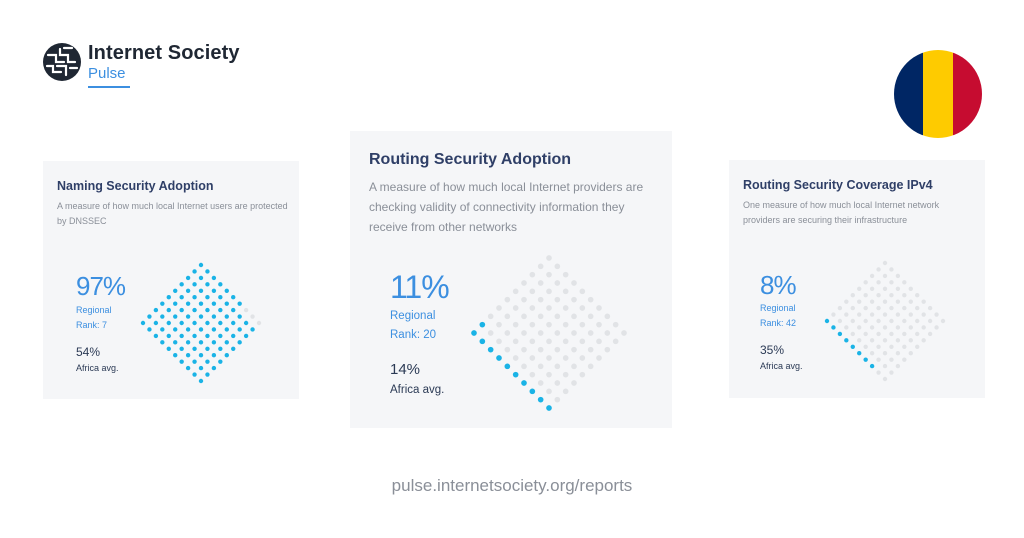 This screenshot has width=1024, height=538. I want to click on flag-stripe, so click(909, 94).